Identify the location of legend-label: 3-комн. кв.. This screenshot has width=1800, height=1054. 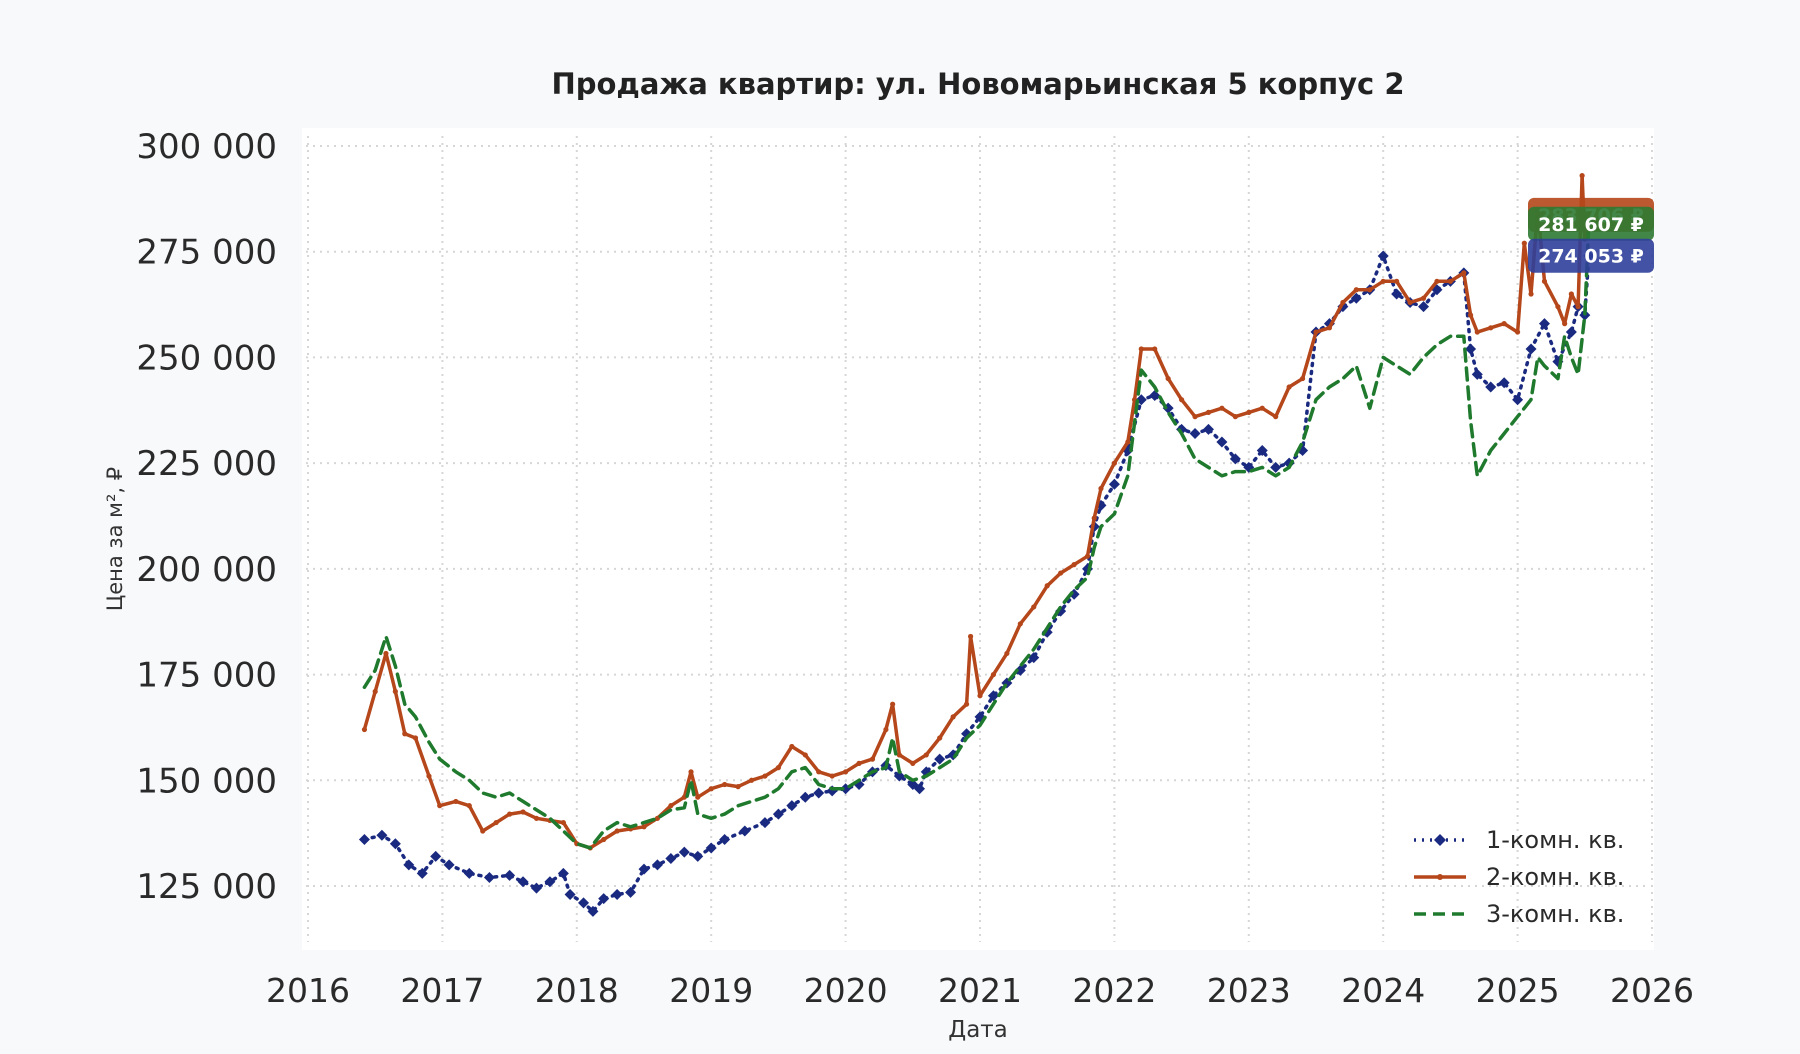
(1555, 914).